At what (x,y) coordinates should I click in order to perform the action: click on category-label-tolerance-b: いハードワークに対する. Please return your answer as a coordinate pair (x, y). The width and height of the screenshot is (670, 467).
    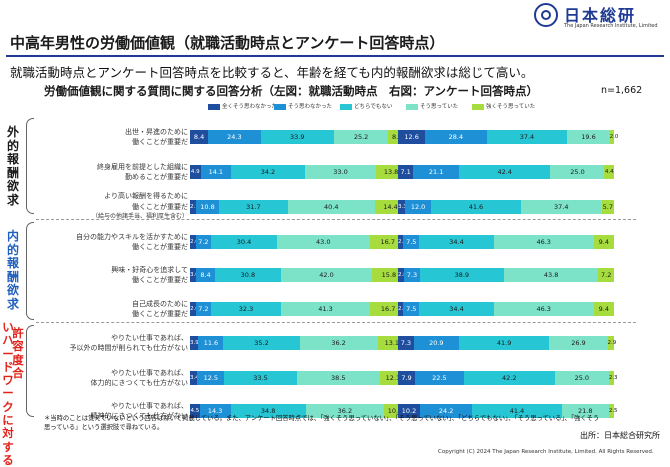
    Looking at the image, I should click on (8, 393).